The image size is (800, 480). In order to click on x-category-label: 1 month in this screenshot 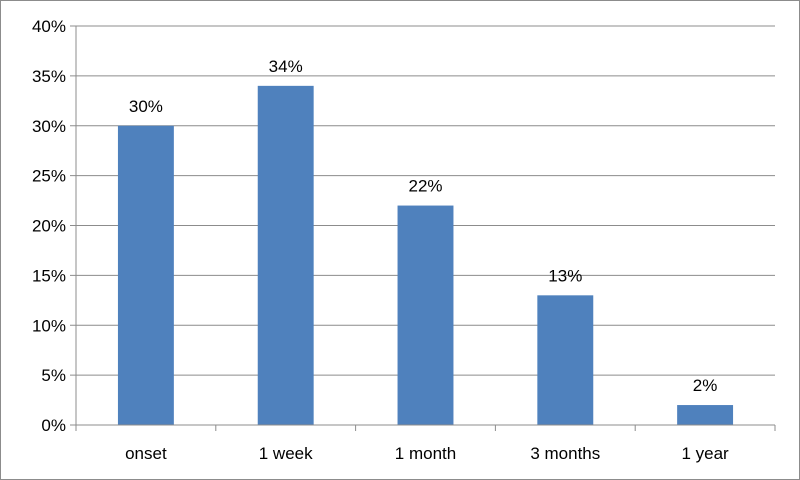, I will do `click(425, 453)`.